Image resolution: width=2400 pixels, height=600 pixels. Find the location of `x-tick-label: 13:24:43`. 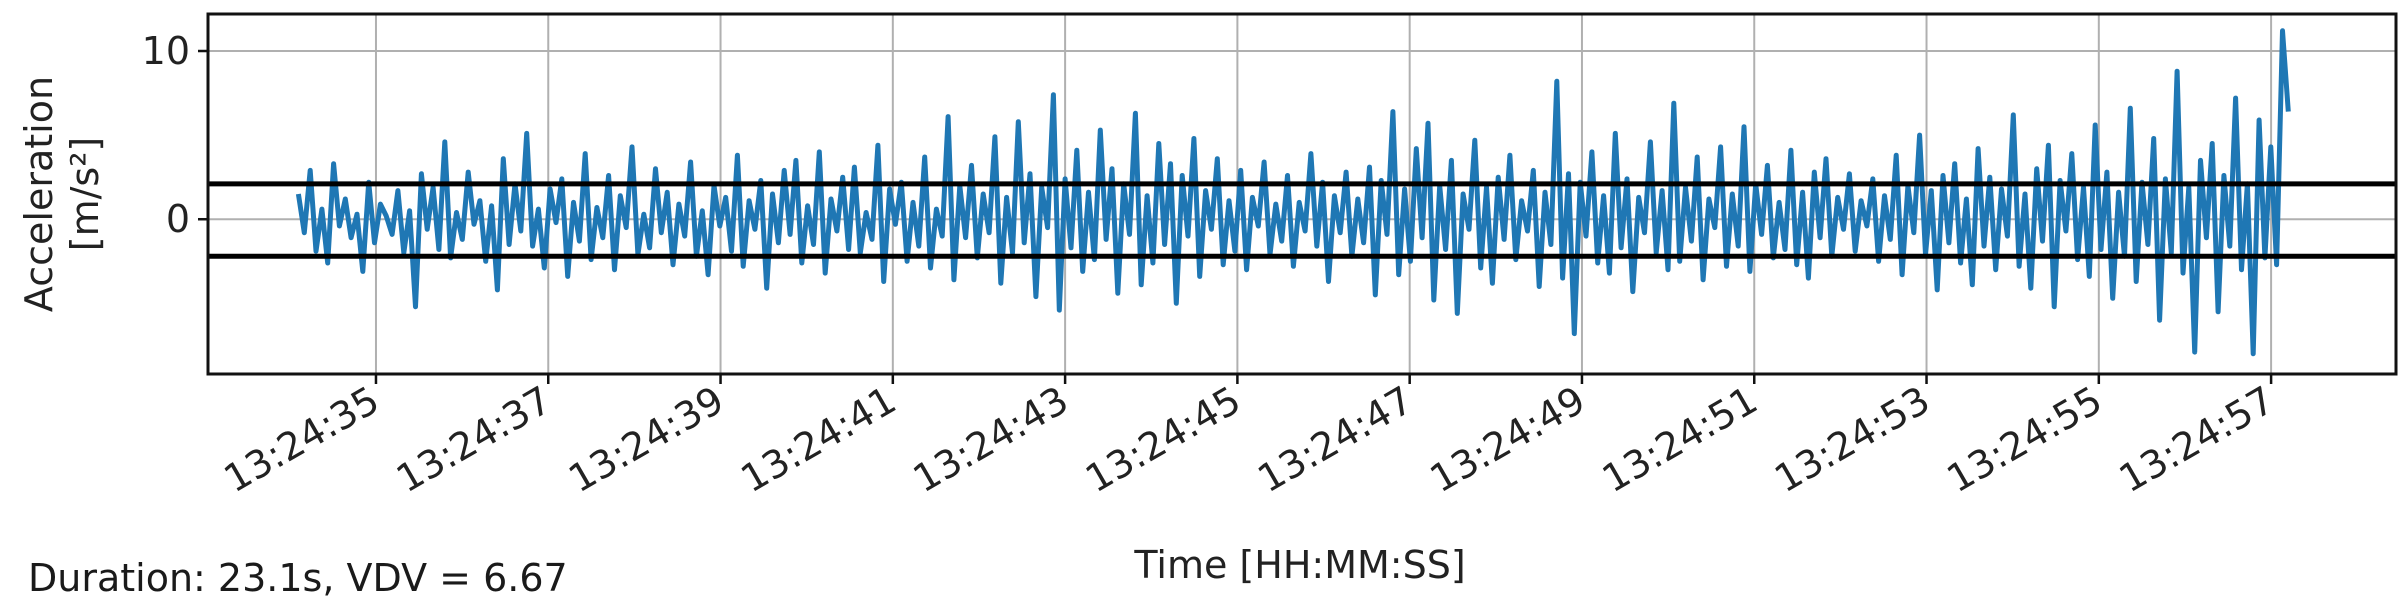

x-tick-label: 13:24:43 is located at coordinates (991, 439).